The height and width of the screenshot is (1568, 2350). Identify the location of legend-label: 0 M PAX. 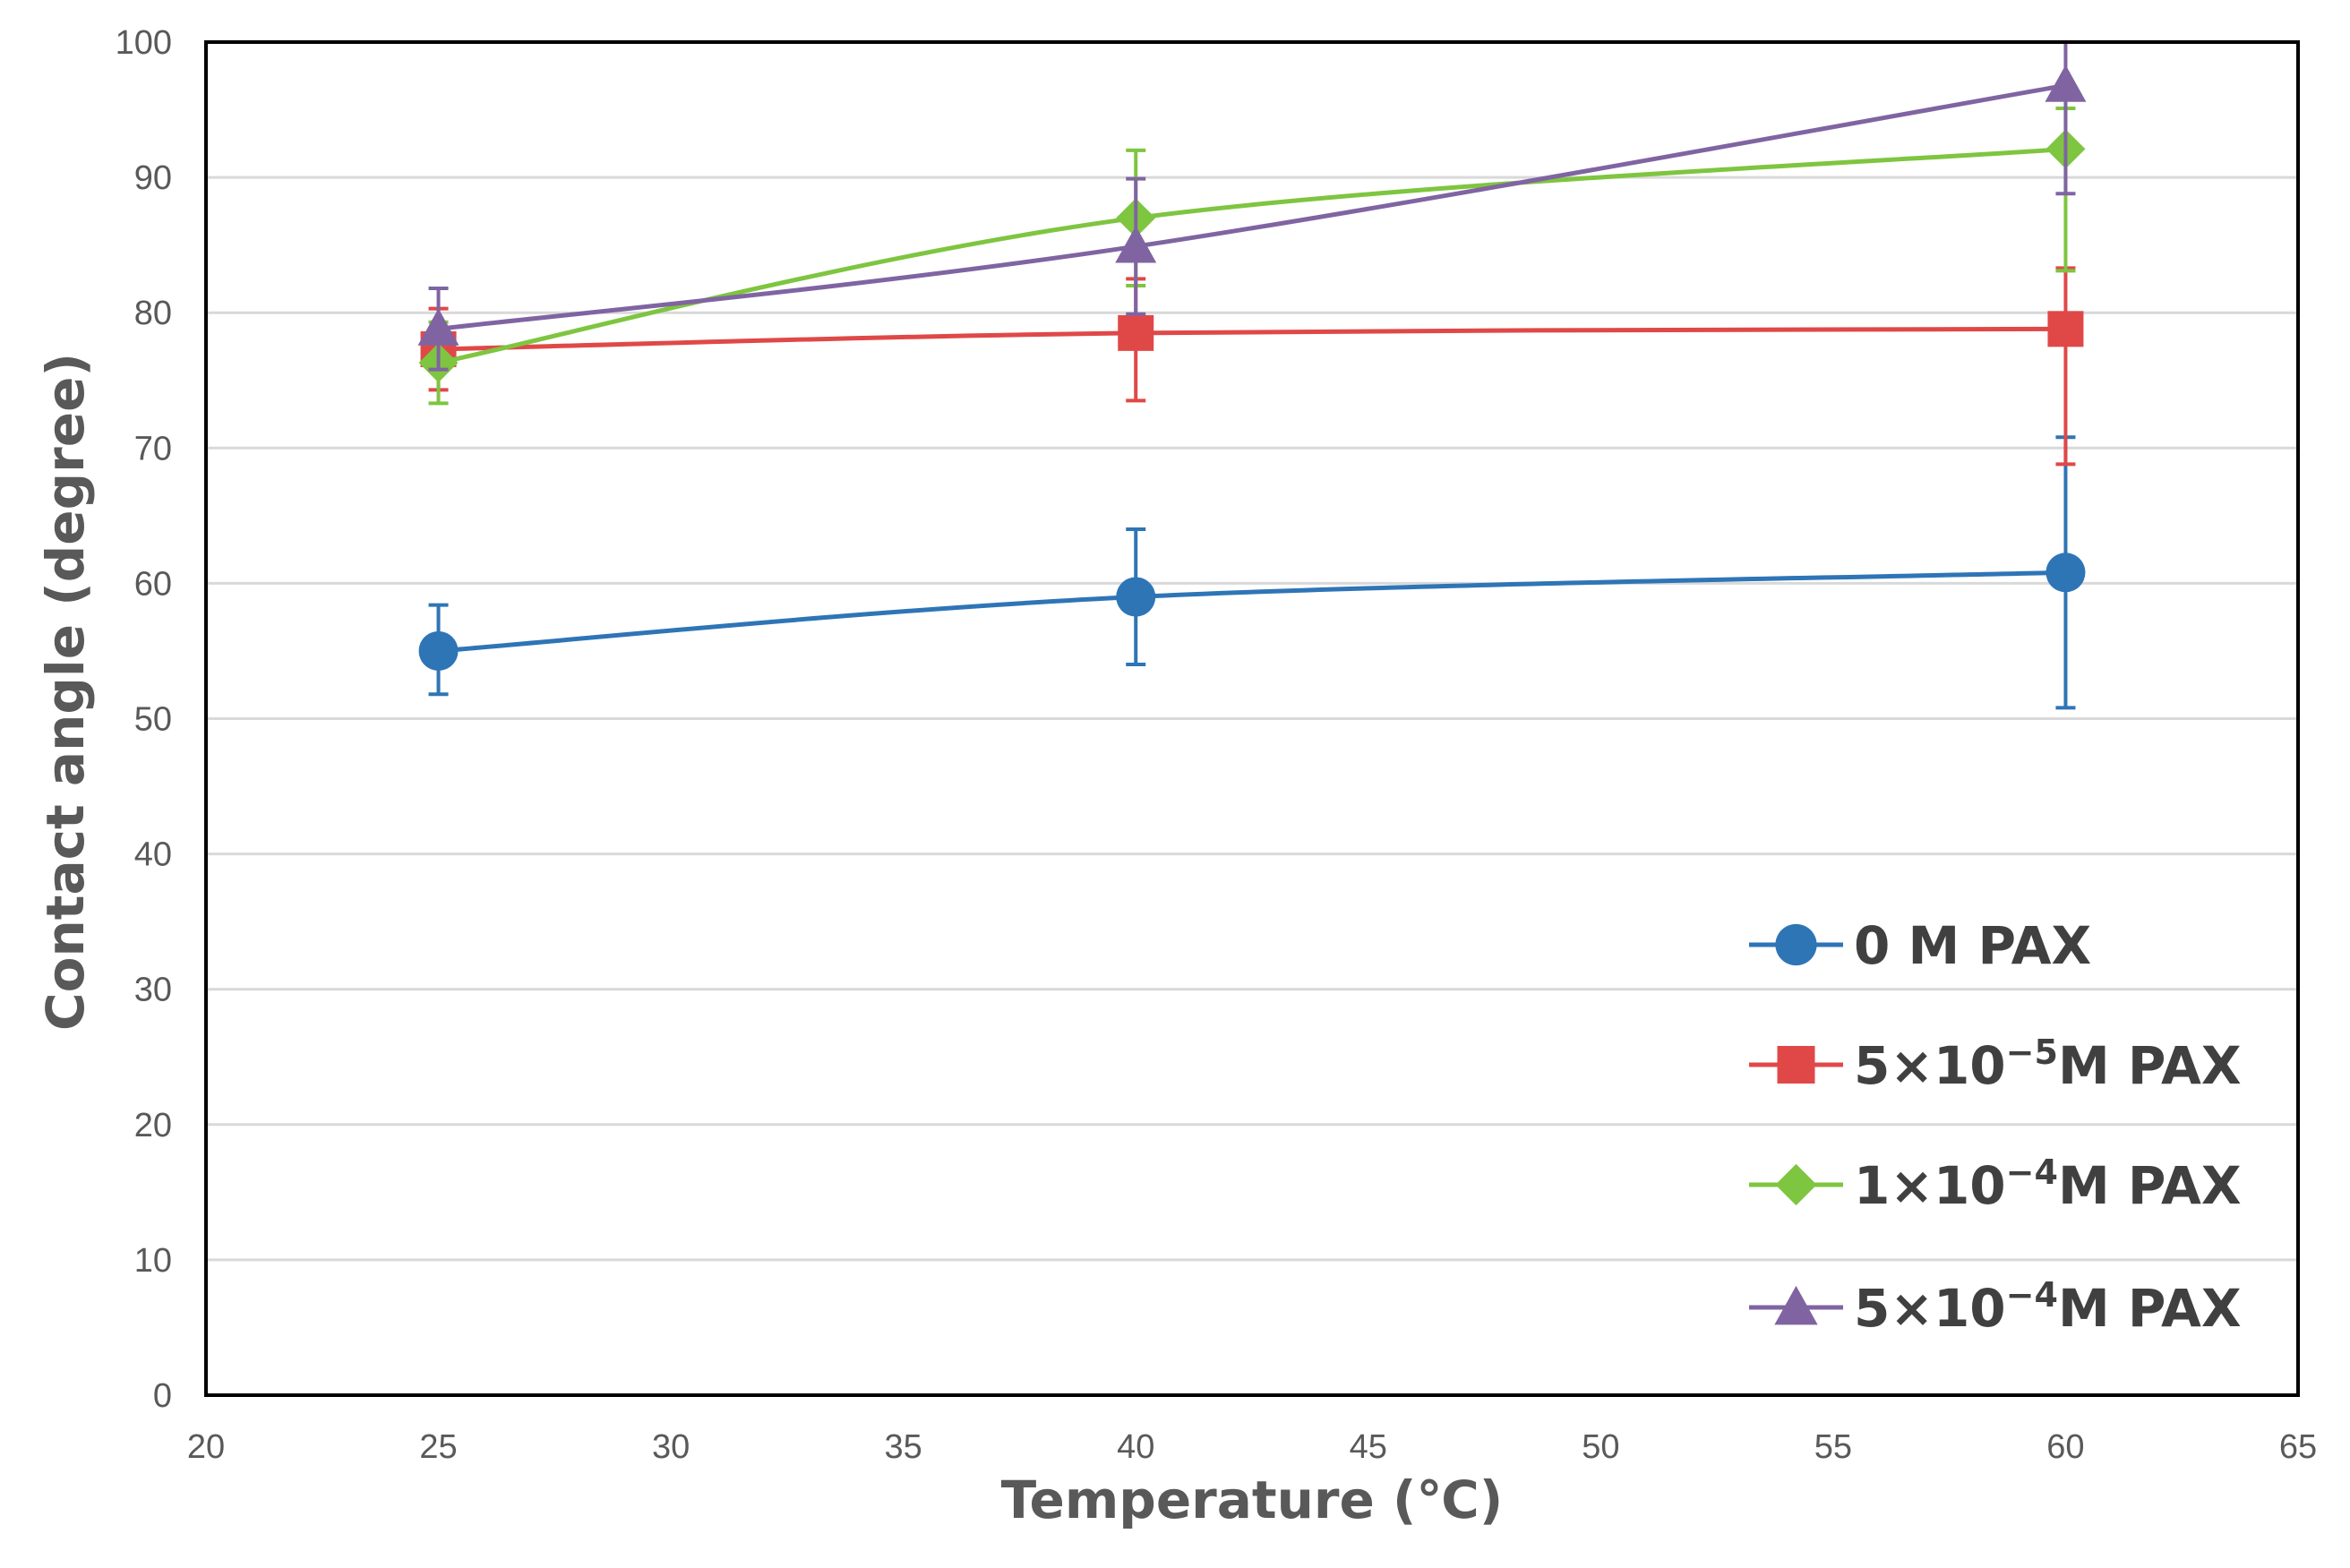
(1973, 945).